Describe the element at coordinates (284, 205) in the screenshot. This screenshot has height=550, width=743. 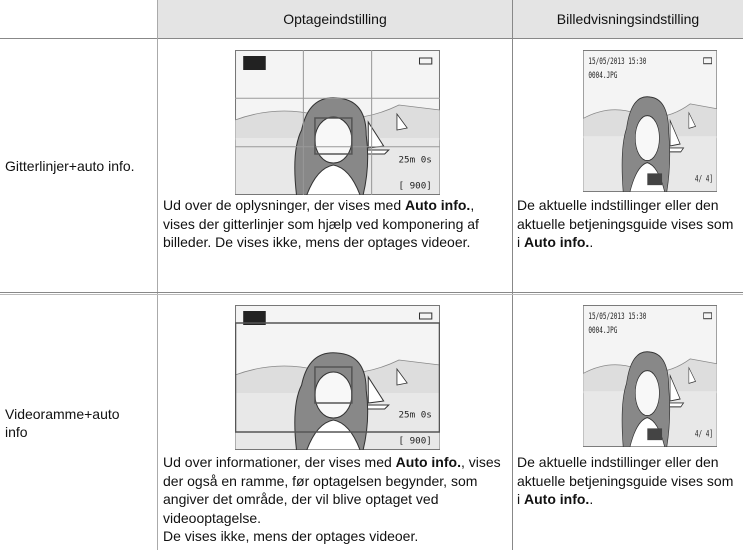
I see `text: Ud over de oplysninger, der vises med` at that location.